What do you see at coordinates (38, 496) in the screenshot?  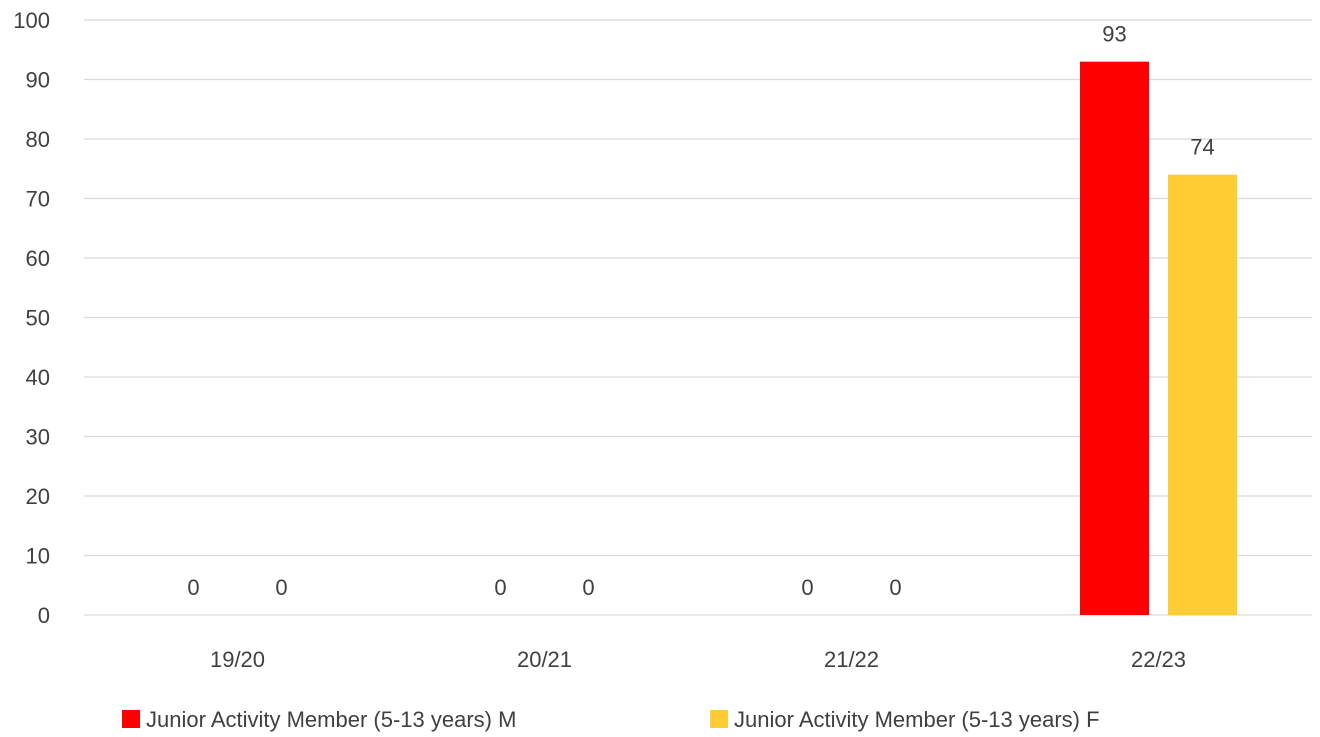 I see `y-tick-label: 20` at bounding box center [38, 496].